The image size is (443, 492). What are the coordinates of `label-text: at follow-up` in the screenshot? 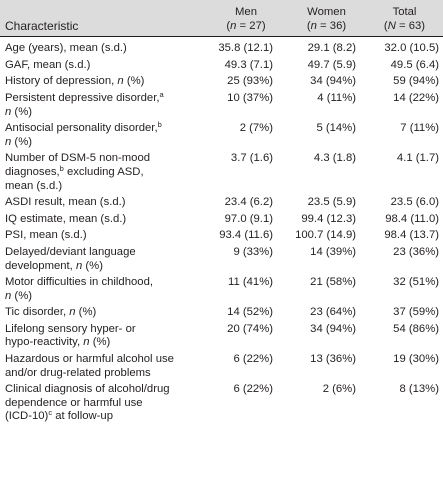 It's located at (82, 416).